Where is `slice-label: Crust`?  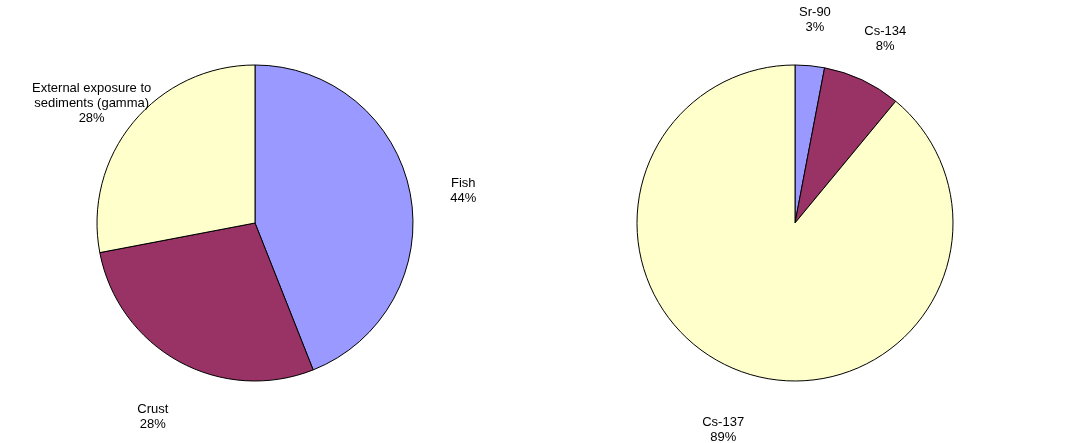 slice-label: Crust is located at coordinates (153, 408).